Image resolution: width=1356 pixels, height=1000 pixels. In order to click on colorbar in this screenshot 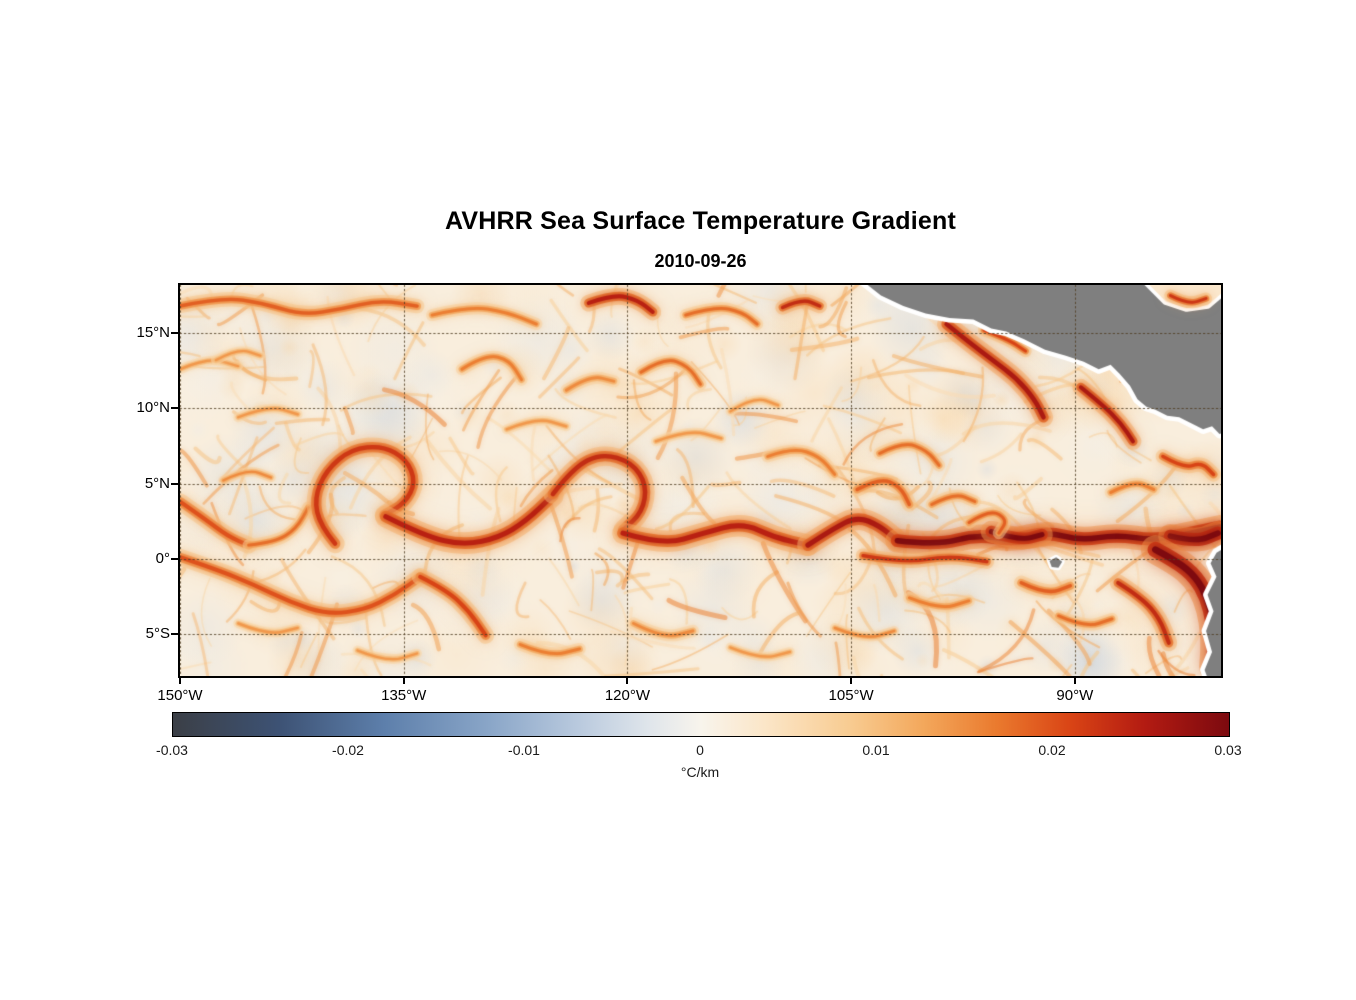, I will do `click(701, 724)`.